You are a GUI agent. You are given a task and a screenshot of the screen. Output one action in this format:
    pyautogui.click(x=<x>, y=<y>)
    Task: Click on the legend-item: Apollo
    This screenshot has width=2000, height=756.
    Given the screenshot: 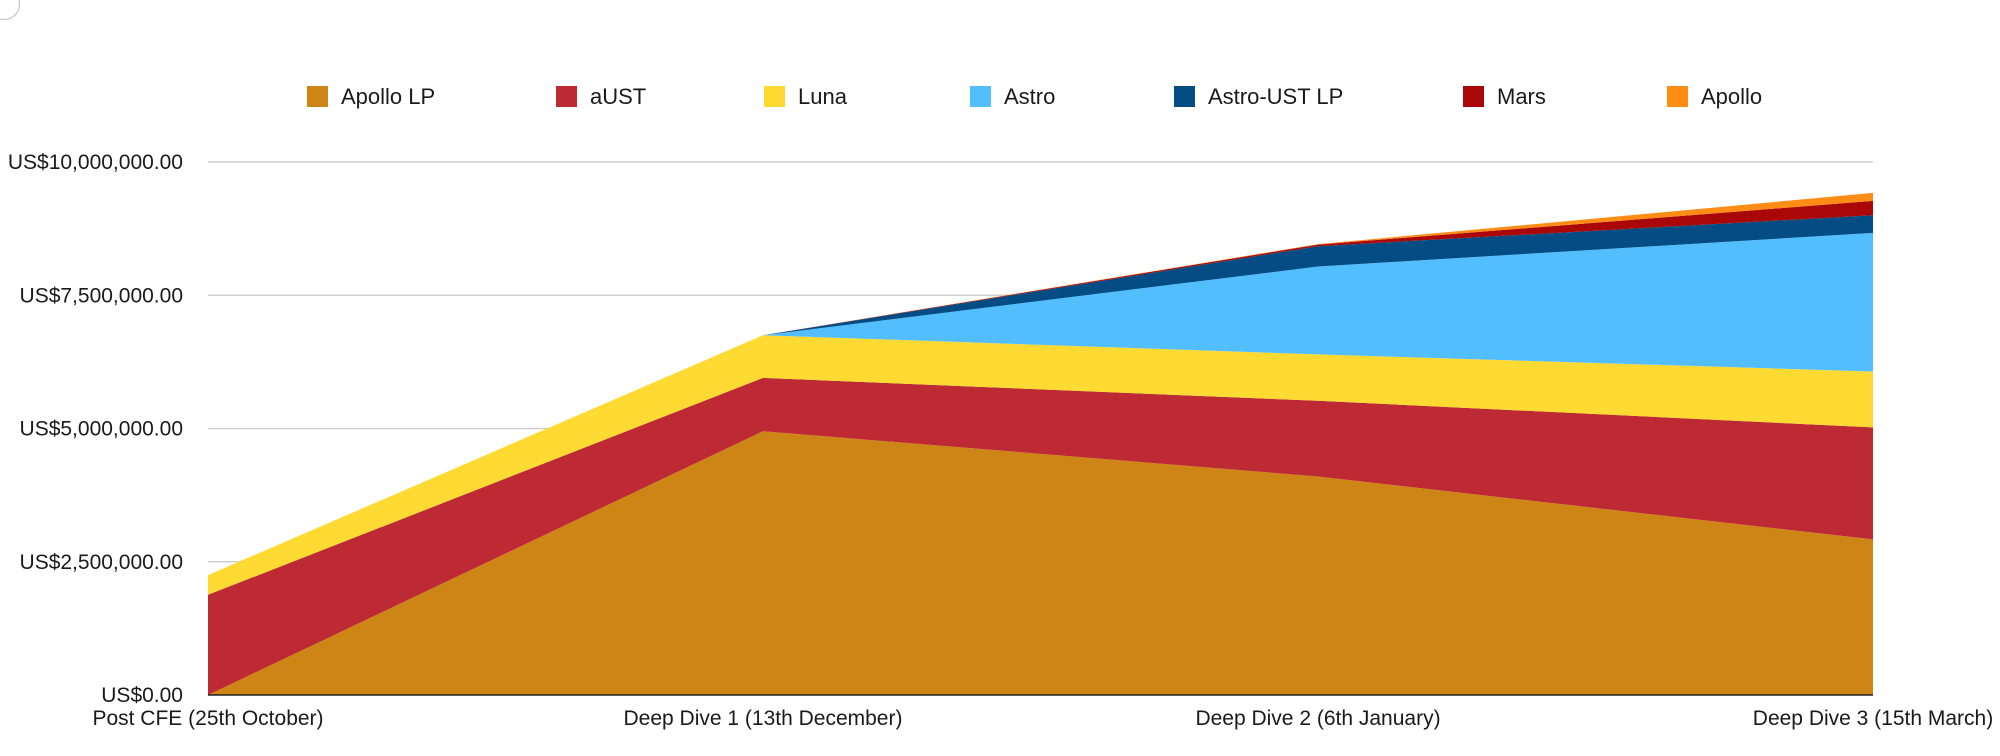 What is the action you would take?
    pyautogui.click(x=1714, y=96)
    